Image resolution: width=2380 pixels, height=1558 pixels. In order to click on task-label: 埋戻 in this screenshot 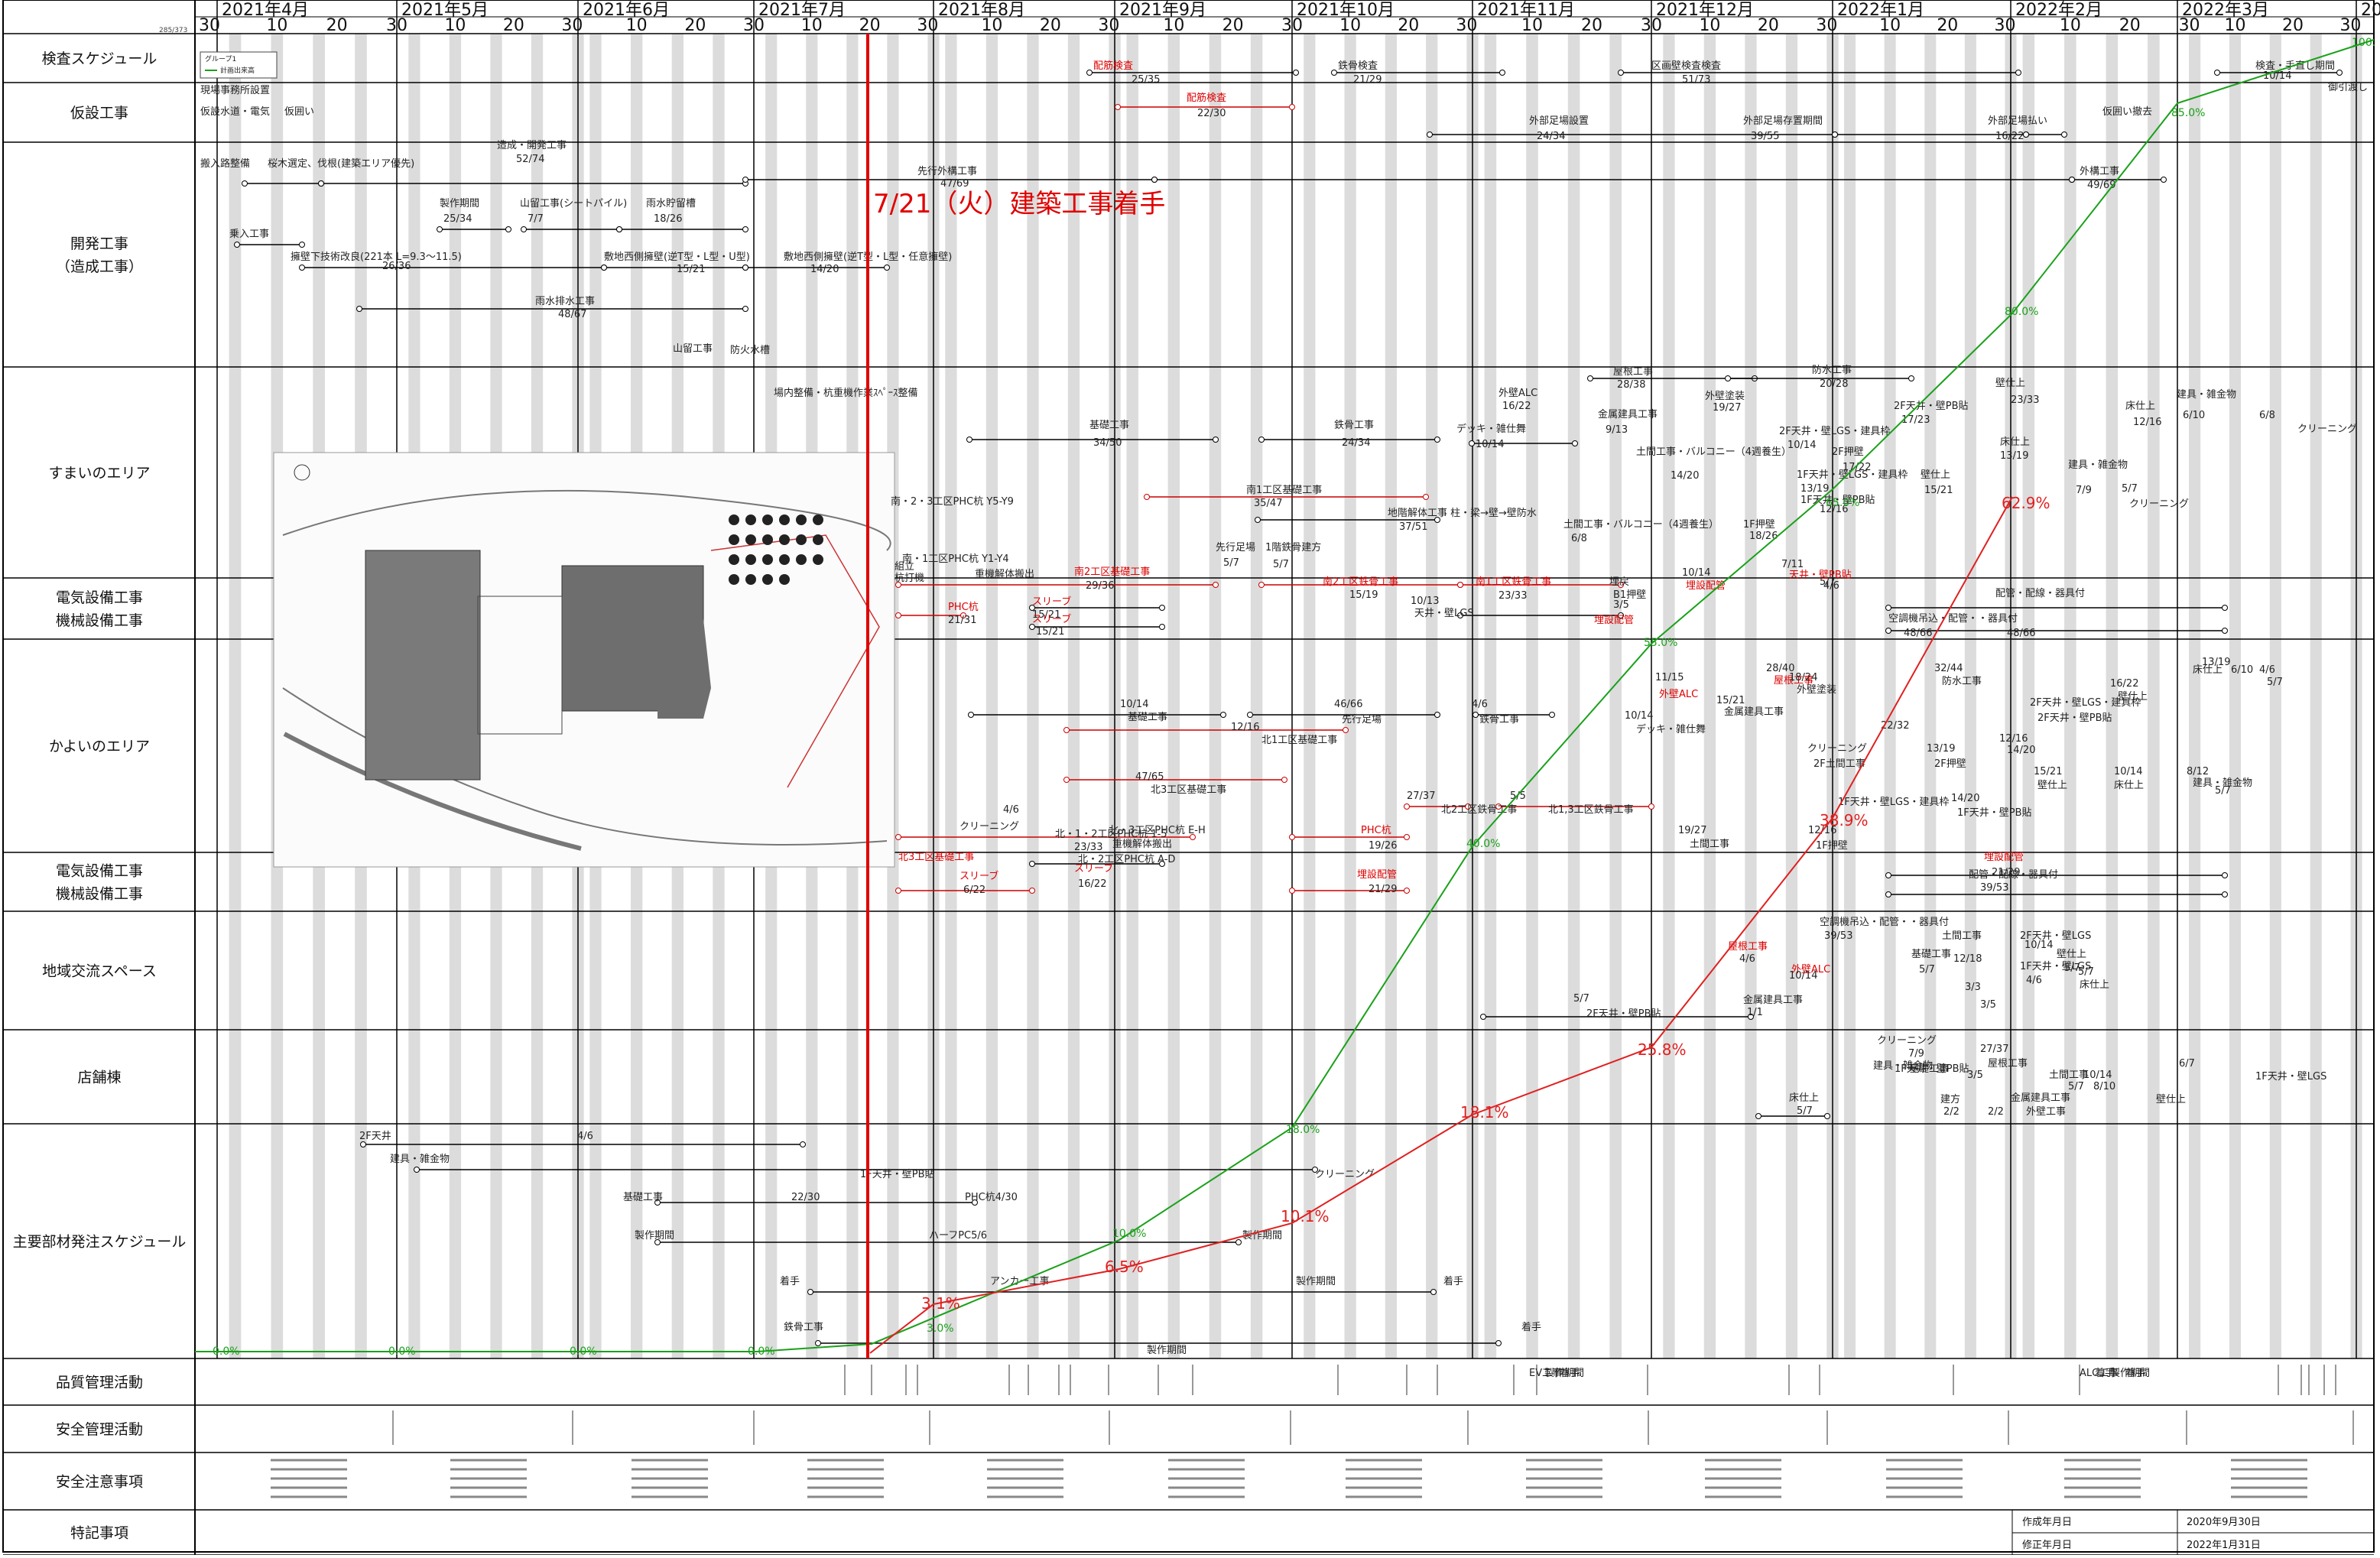, I will do `click(1619, 582)`.